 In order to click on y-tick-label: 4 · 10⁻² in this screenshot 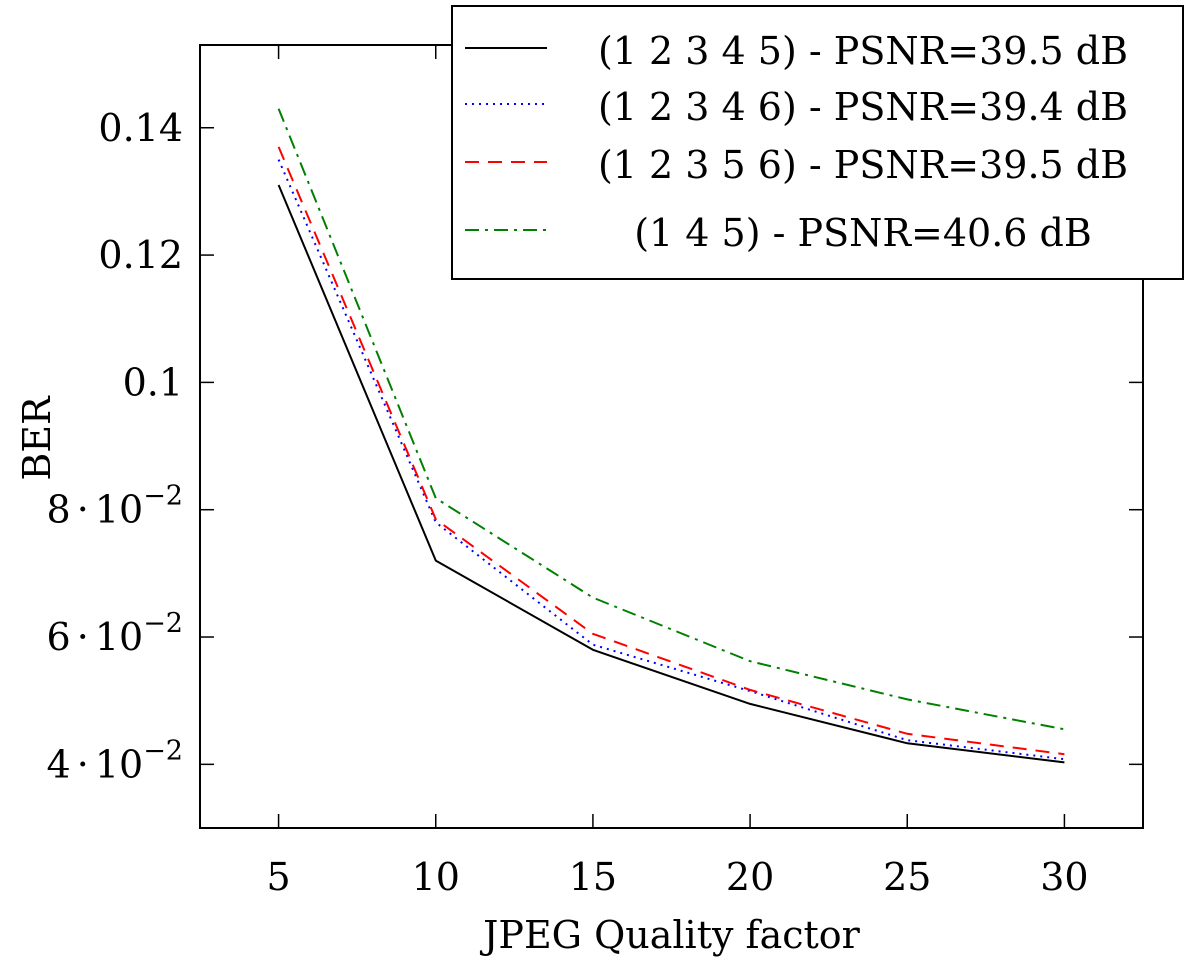, I will do `click(115, 760)`.